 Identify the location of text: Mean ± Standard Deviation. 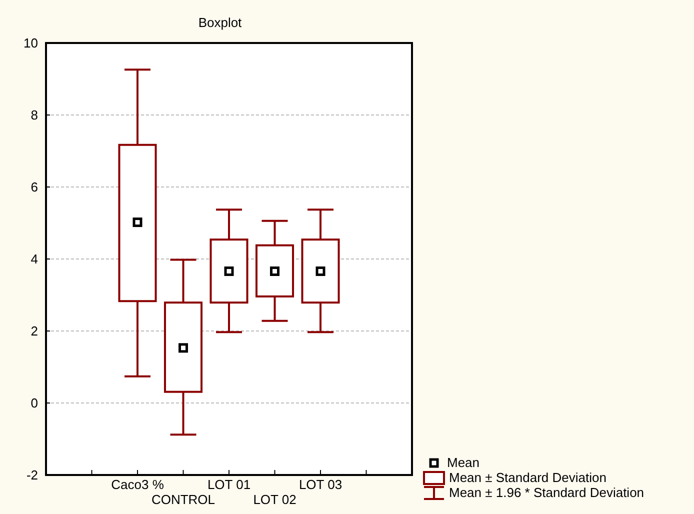
(527, 477).